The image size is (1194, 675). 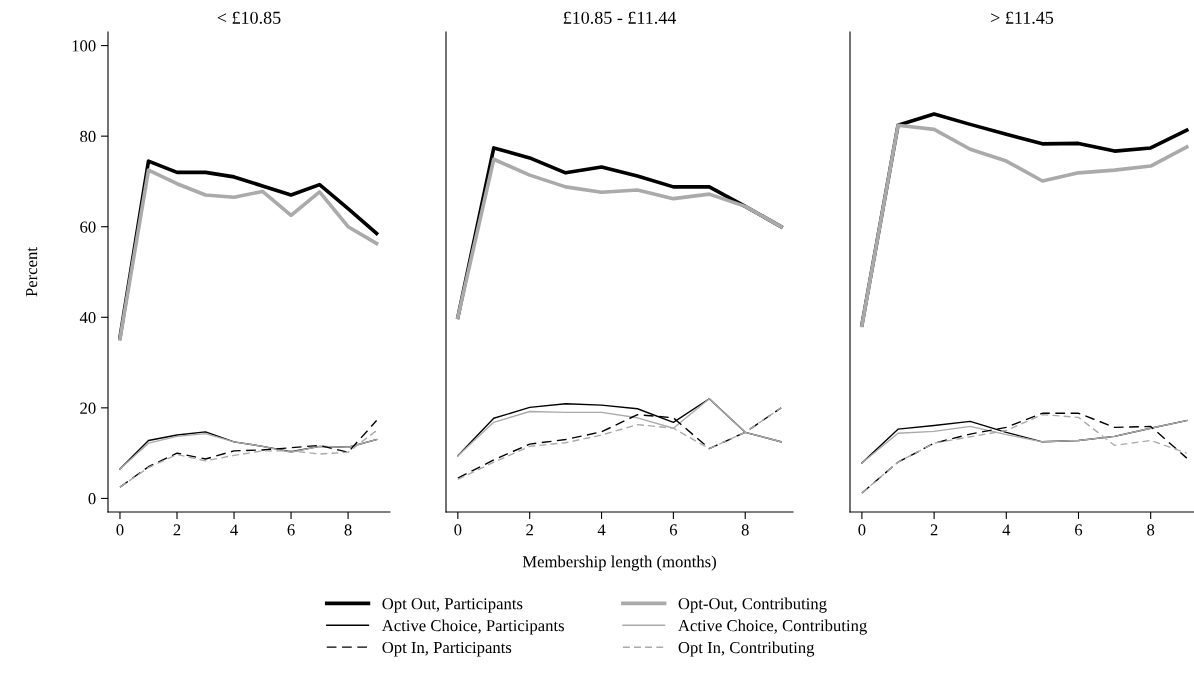 What do you see at coordinates (32, 272) in the screenshot?
I see `y-axis-title: Percent` at bounding box center [32, 272].